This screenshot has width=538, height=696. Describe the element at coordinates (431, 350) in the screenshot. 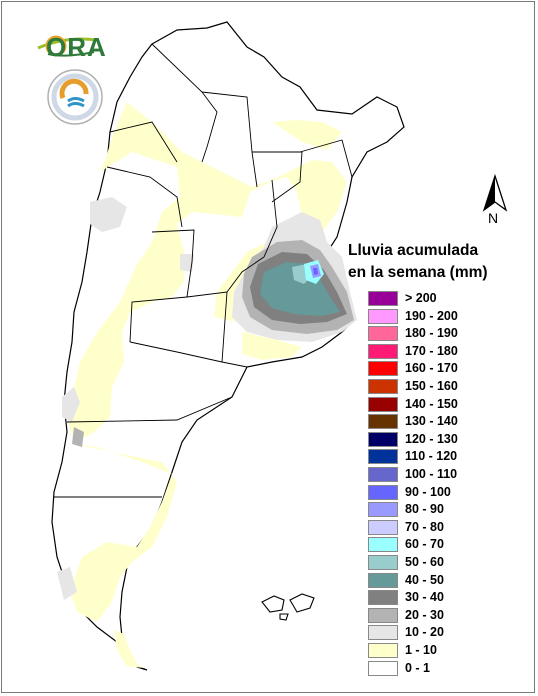

I see `legend-label: 170 - 180` at that location.